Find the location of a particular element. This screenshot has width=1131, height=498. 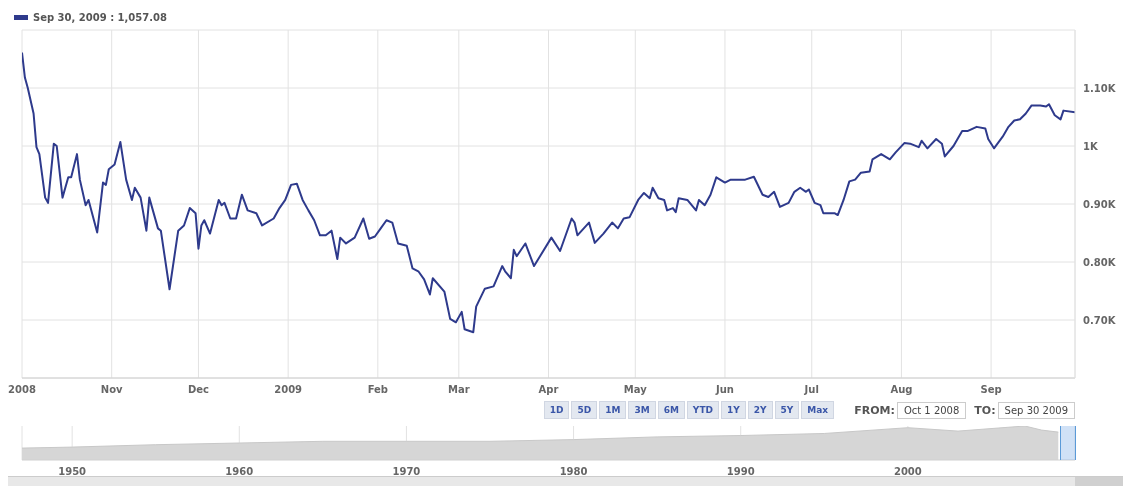

x-tick-label: 1950 is located at coordinates (72, 472).